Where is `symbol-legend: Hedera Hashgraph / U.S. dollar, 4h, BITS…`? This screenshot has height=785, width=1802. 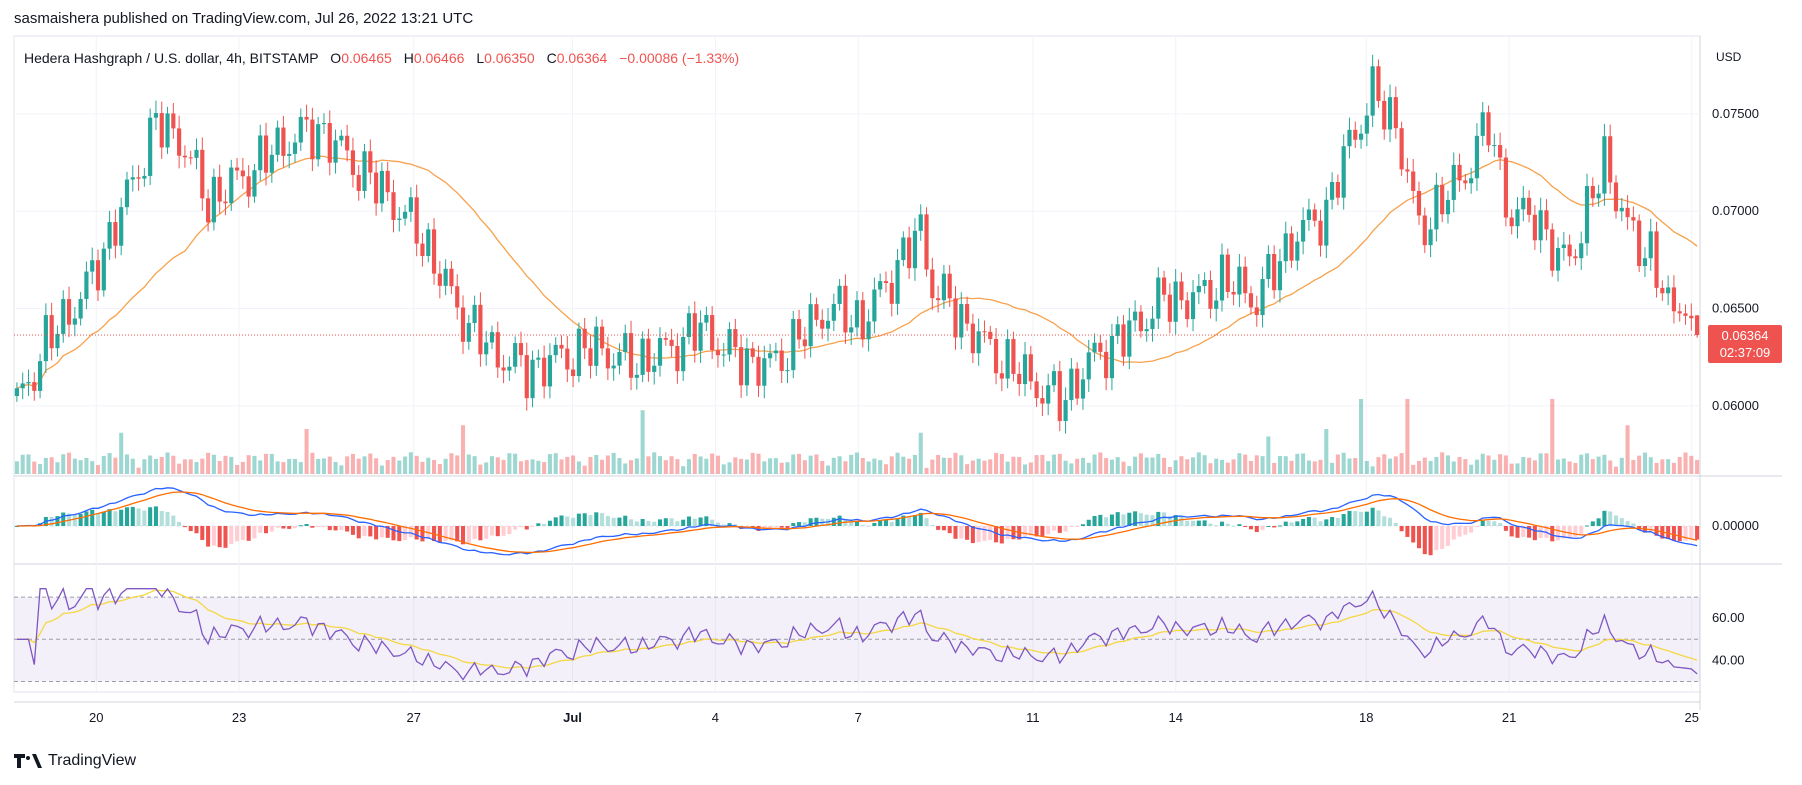 symbol-legend: Hedera Hashgraph / U.S. dollar, 4h, BITS… is located at coordinates (381, 58).